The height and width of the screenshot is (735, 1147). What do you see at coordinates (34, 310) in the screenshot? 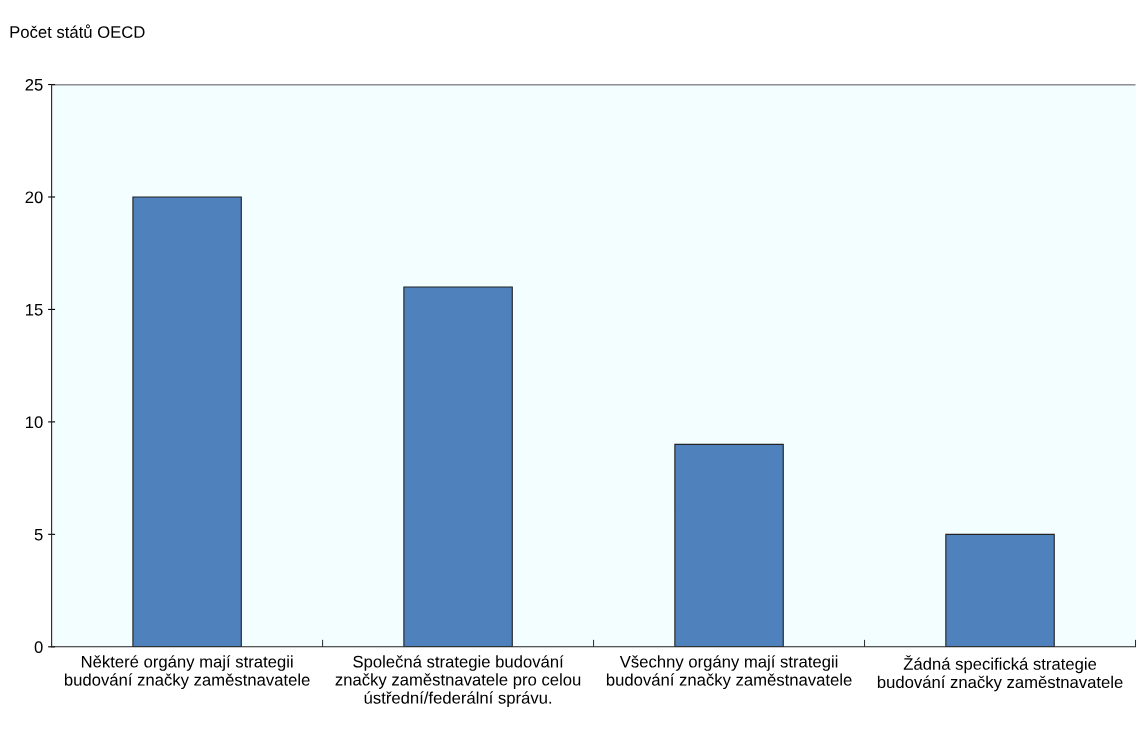
I see `y-tick-label: 15` at bounding box center [34, 310].